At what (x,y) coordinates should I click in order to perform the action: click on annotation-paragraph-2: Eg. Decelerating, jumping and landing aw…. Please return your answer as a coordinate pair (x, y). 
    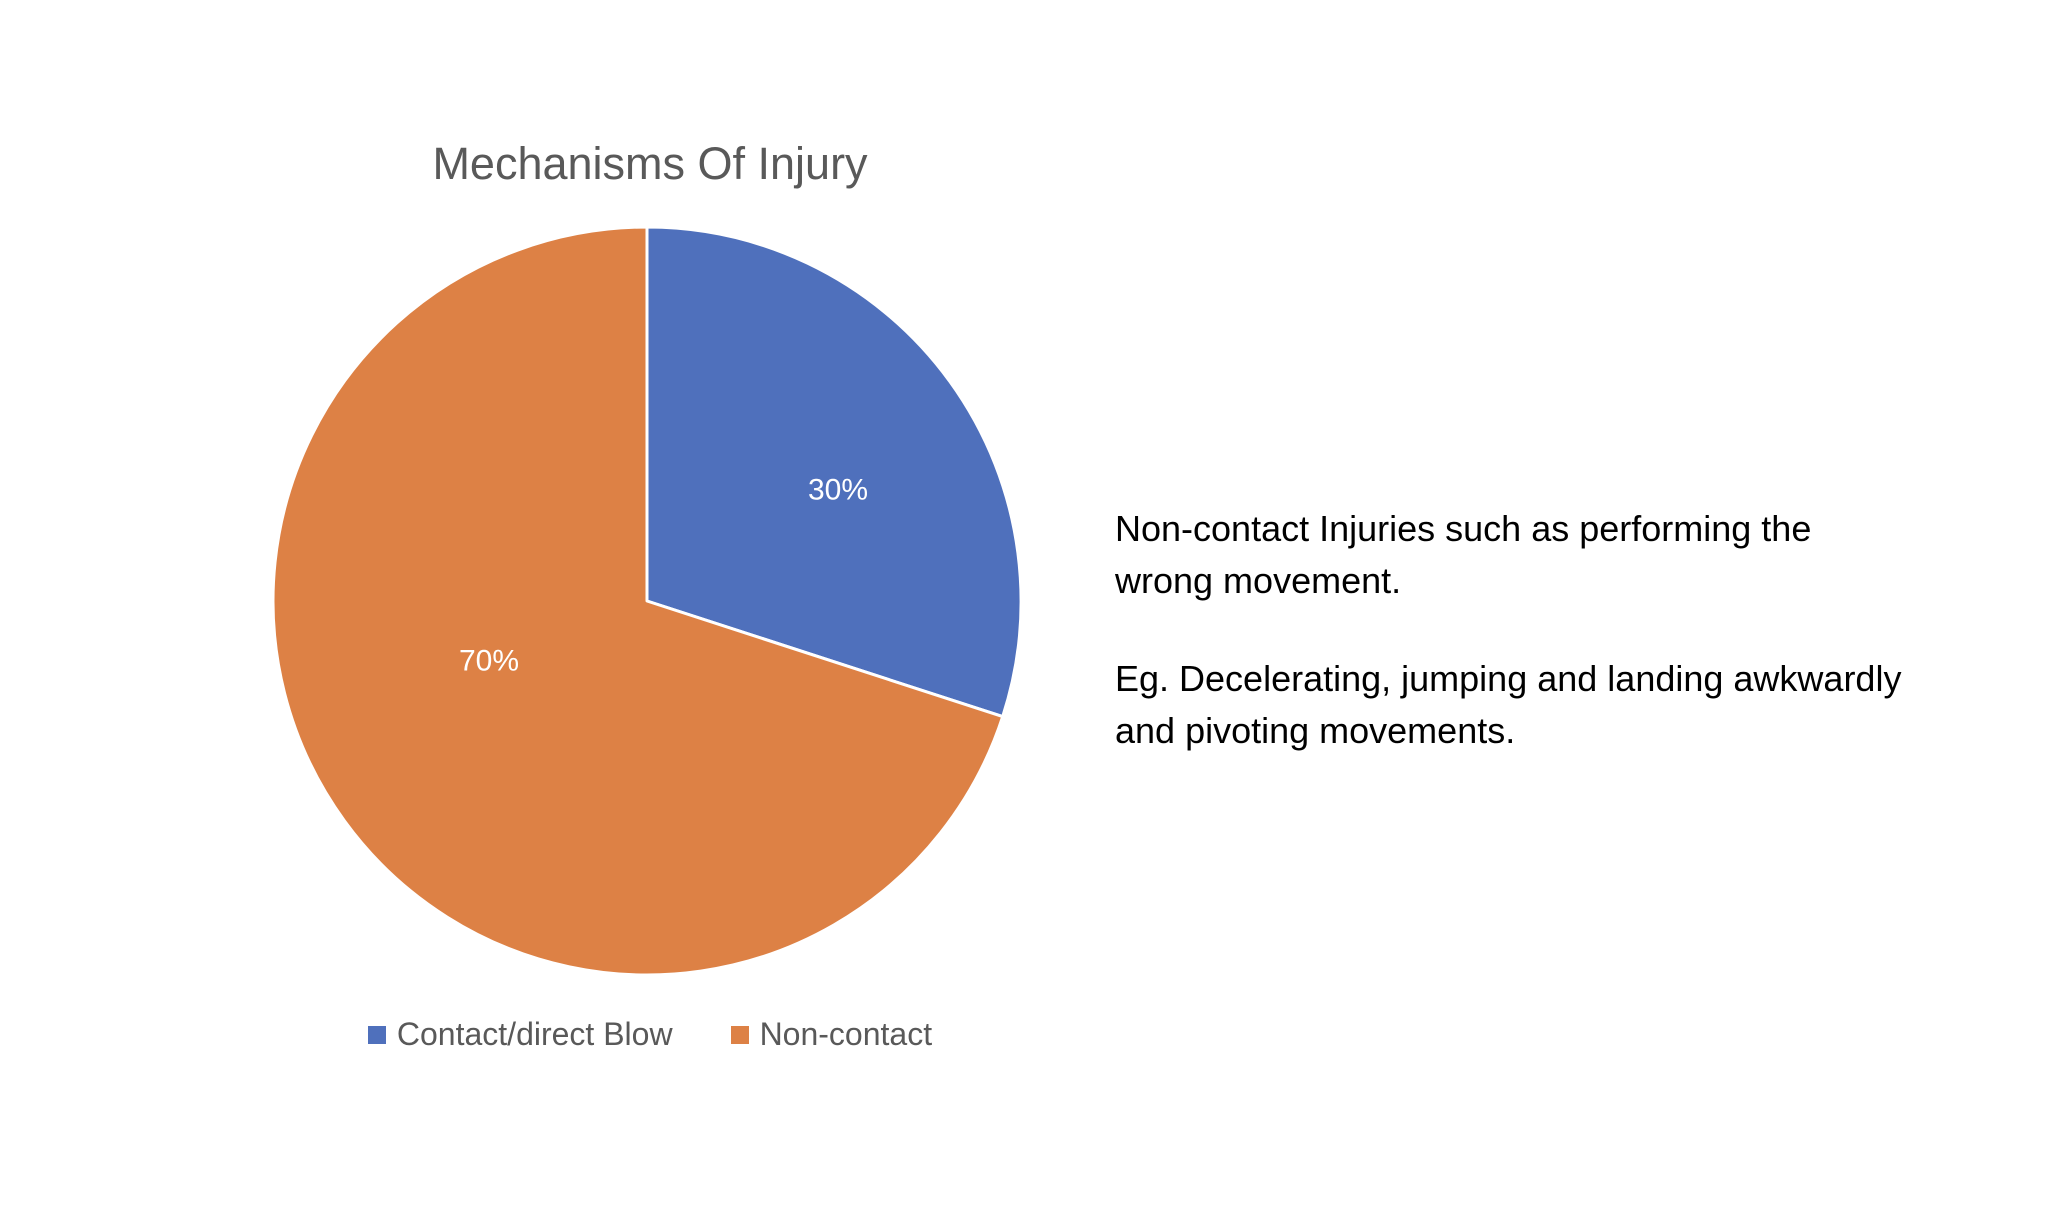
    Looking at the image, I should click on (1508, 704).